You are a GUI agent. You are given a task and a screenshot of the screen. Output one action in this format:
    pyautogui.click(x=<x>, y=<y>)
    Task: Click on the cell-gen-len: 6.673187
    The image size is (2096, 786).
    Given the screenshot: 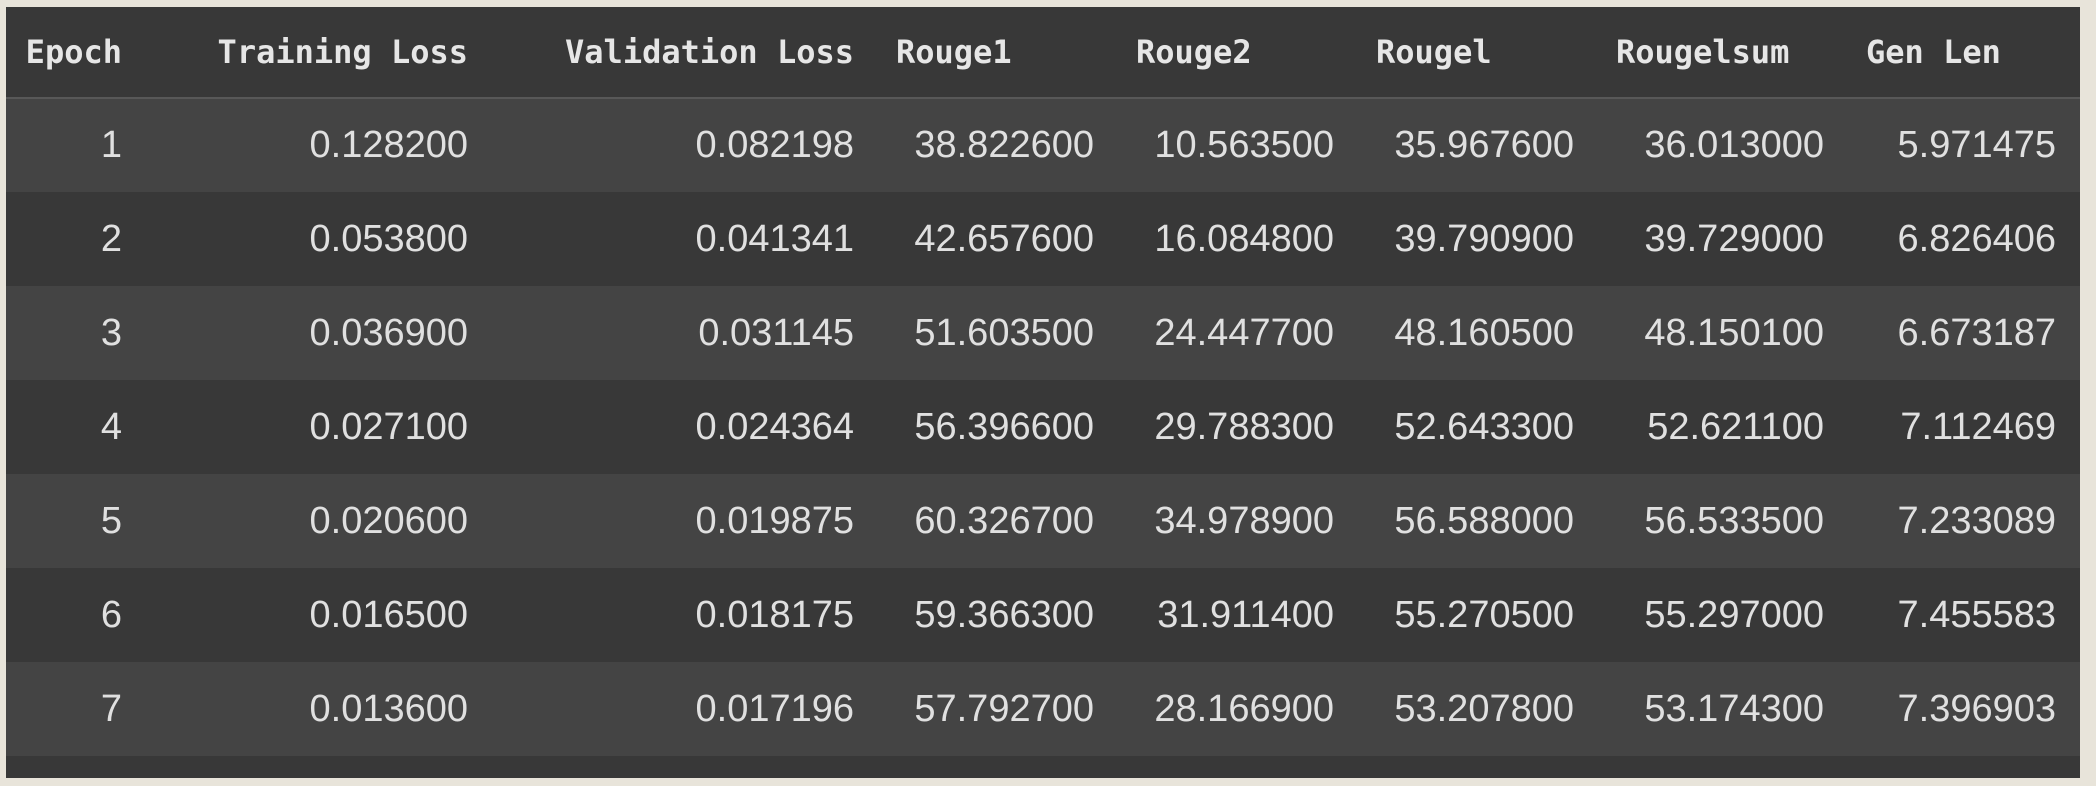 What is the action you would take?
    pyautogui.click(x=1977, y=332)
    